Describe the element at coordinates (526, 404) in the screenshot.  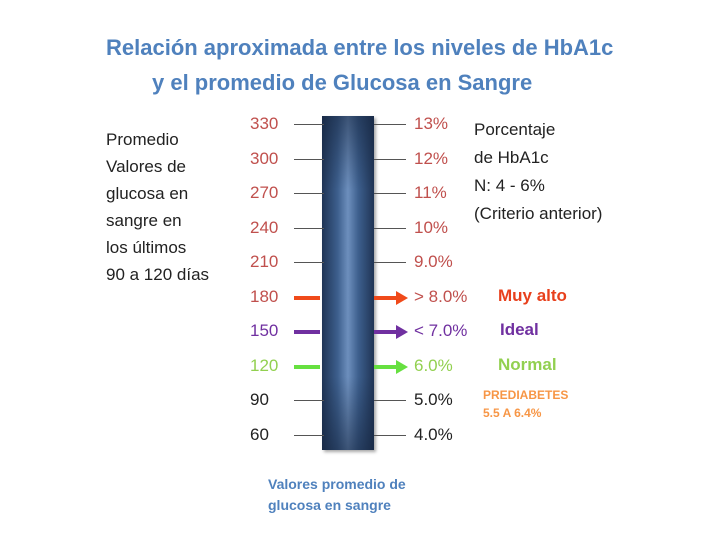
I see `prediabetes-label: PREDIABETES 5.5 A 6.4%` at that location.